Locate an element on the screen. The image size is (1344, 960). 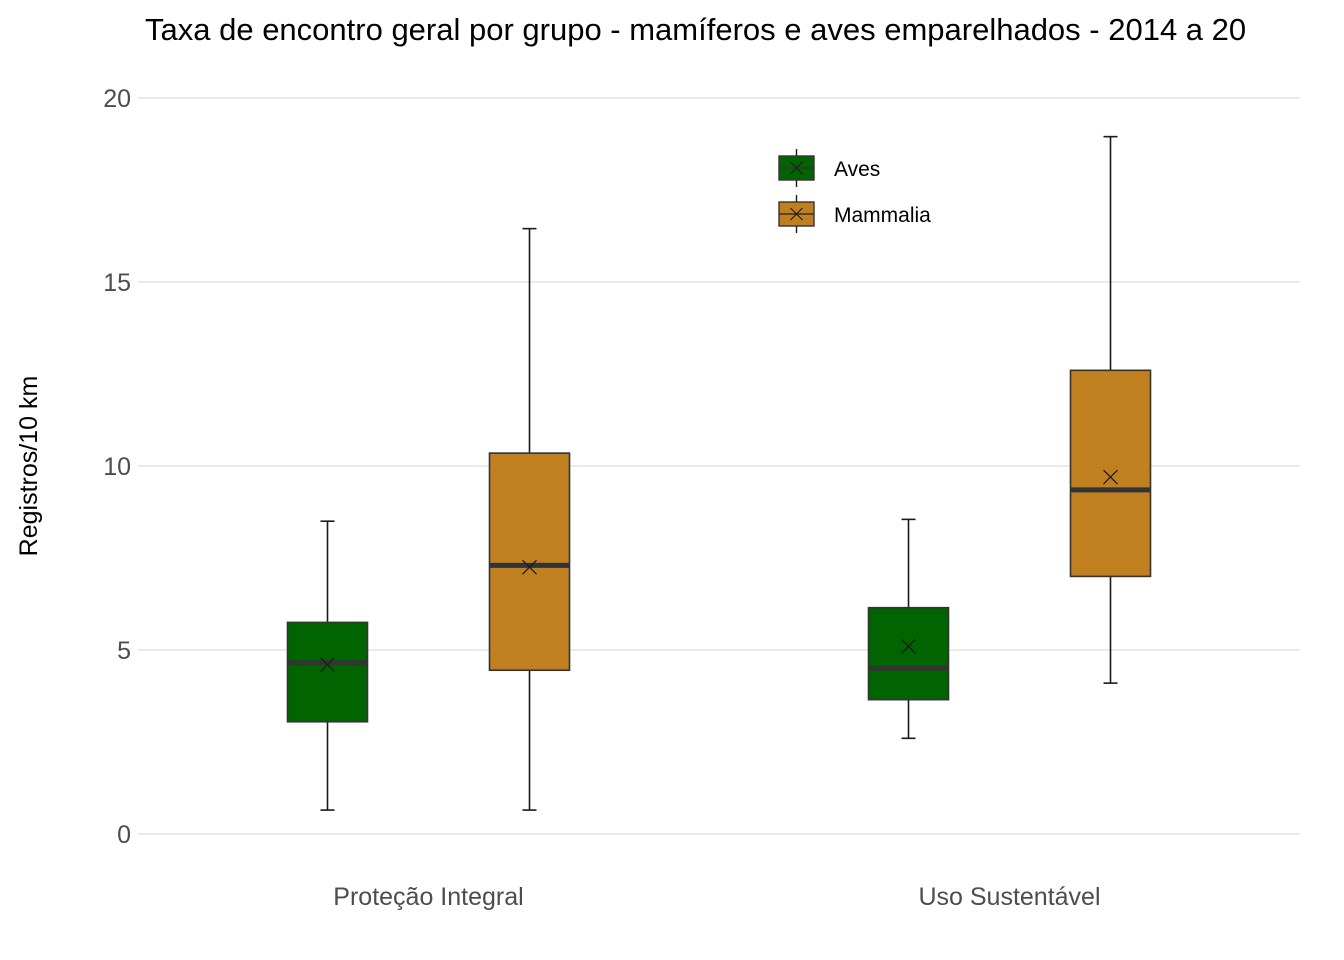
legend-label: Aves is located at coordinates (857, 169).